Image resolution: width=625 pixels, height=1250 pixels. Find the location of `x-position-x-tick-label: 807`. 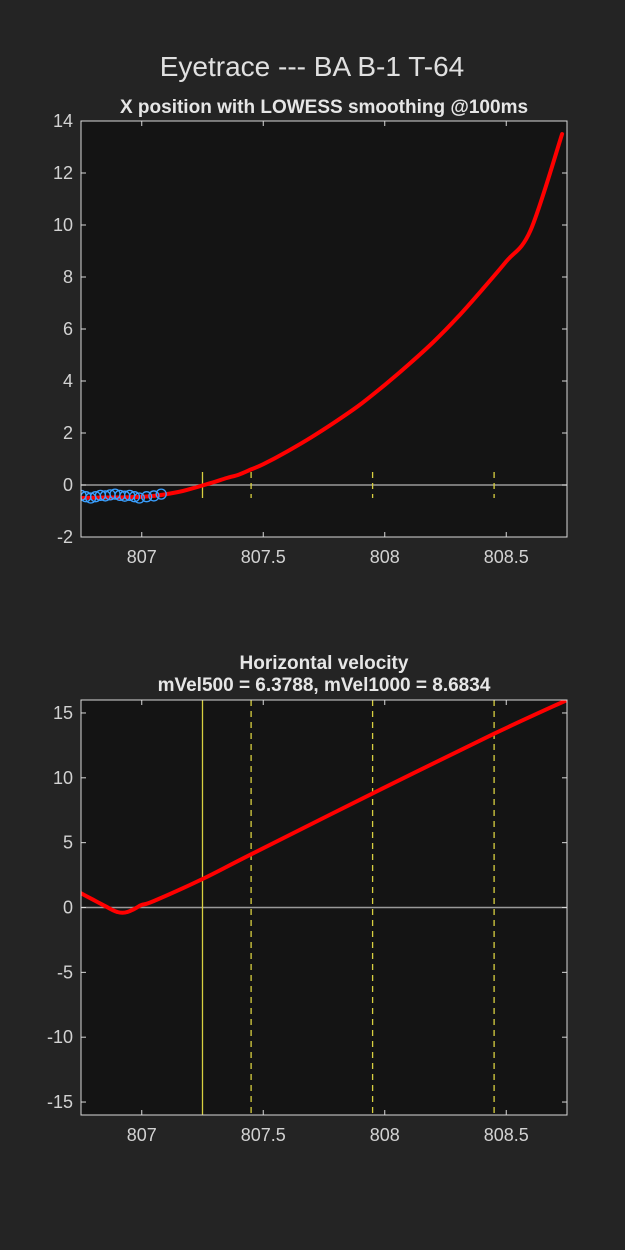

x-position-x-tick-label: 807 is located at coordinates (142, 557).